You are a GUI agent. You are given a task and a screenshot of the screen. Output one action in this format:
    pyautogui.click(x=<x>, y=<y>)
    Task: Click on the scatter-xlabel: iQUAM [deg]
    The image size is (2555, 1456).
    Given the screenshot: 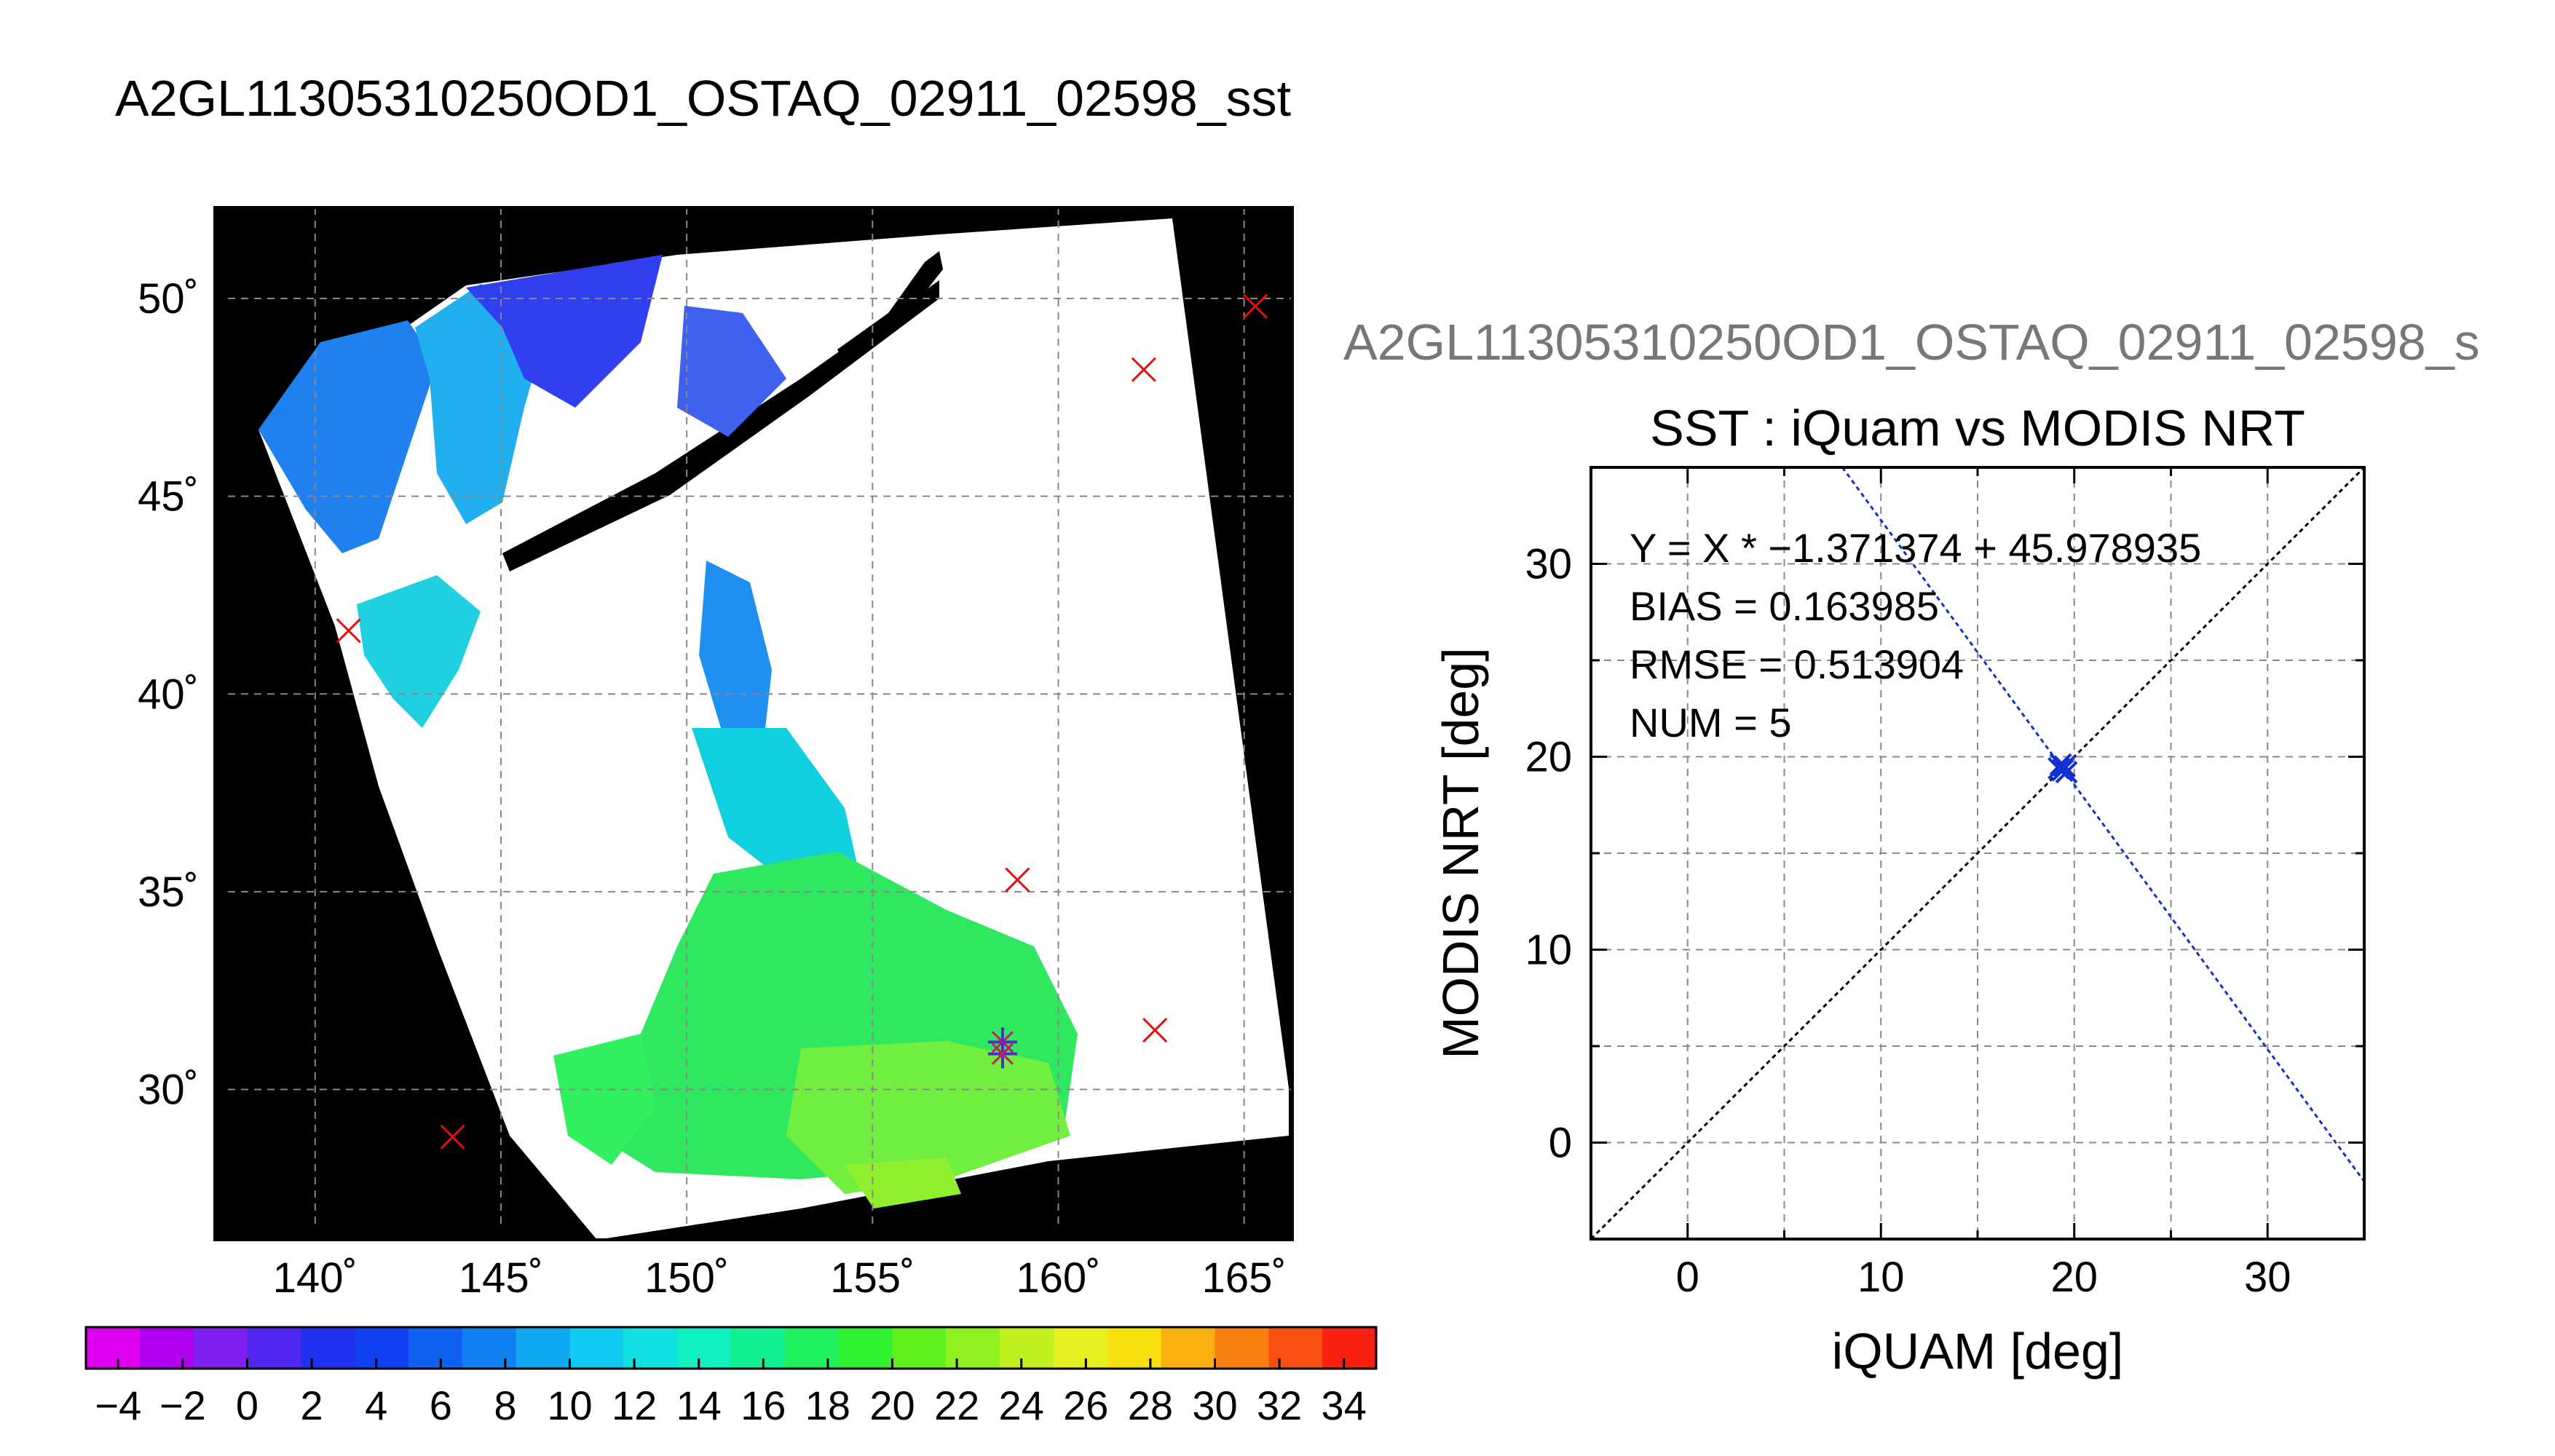 What is the action you would take?
    pyautogui.click(x=1978, y=1351)
    